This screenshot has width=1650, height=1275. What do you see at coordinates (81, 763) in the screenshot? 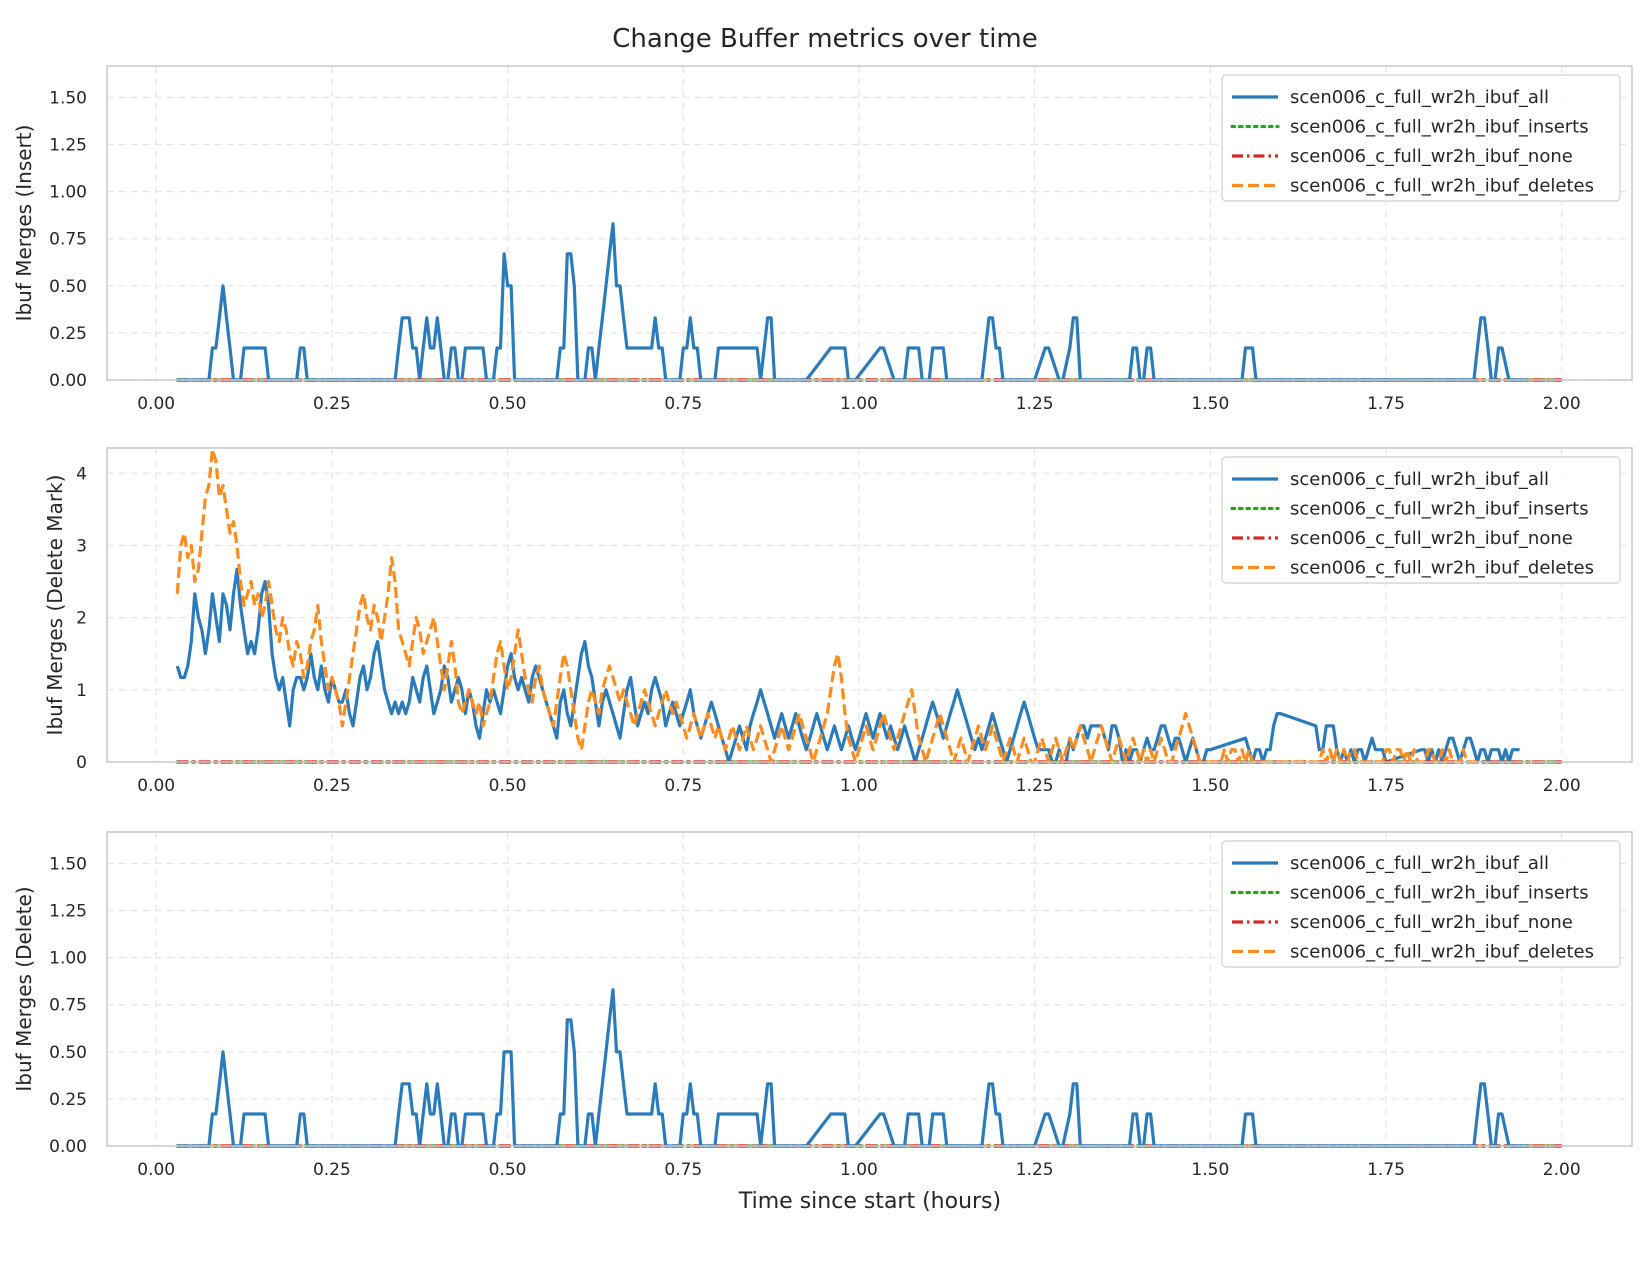
I see `y-tick-label: 0` at bounding box center [81, 763].